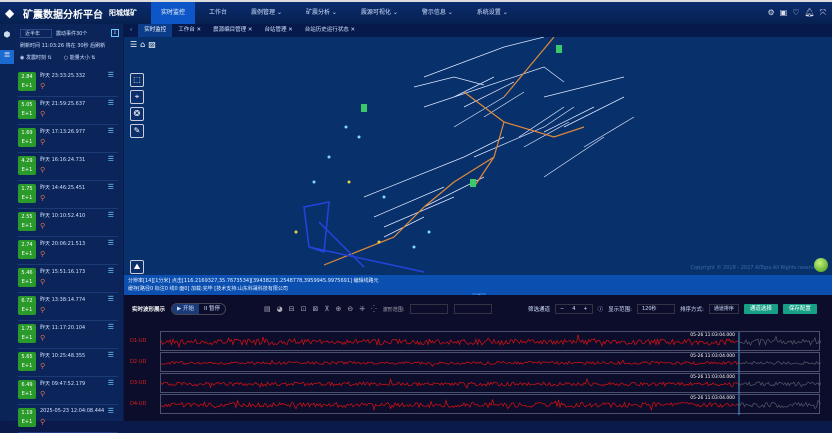 The width and height of the screenshot is (832, 433). I want to click on tab: 台站历史运行状态 ✕, so click(330, 30).